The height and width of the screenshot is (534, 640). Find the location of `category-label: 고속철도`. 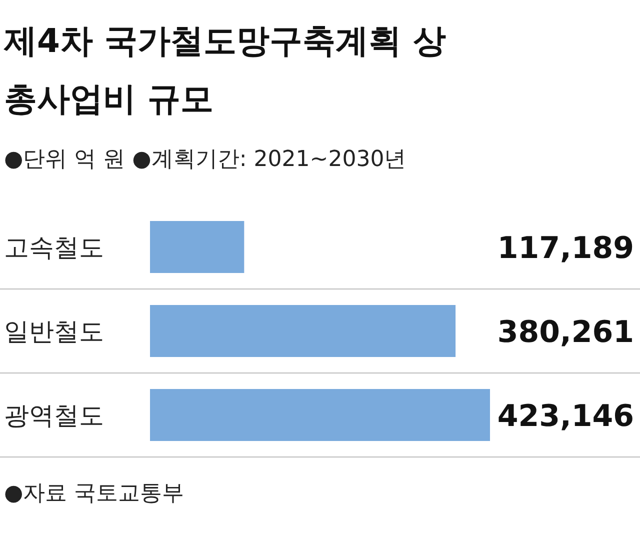

category-label: 고속철도 is located at coordinates (54, 247).